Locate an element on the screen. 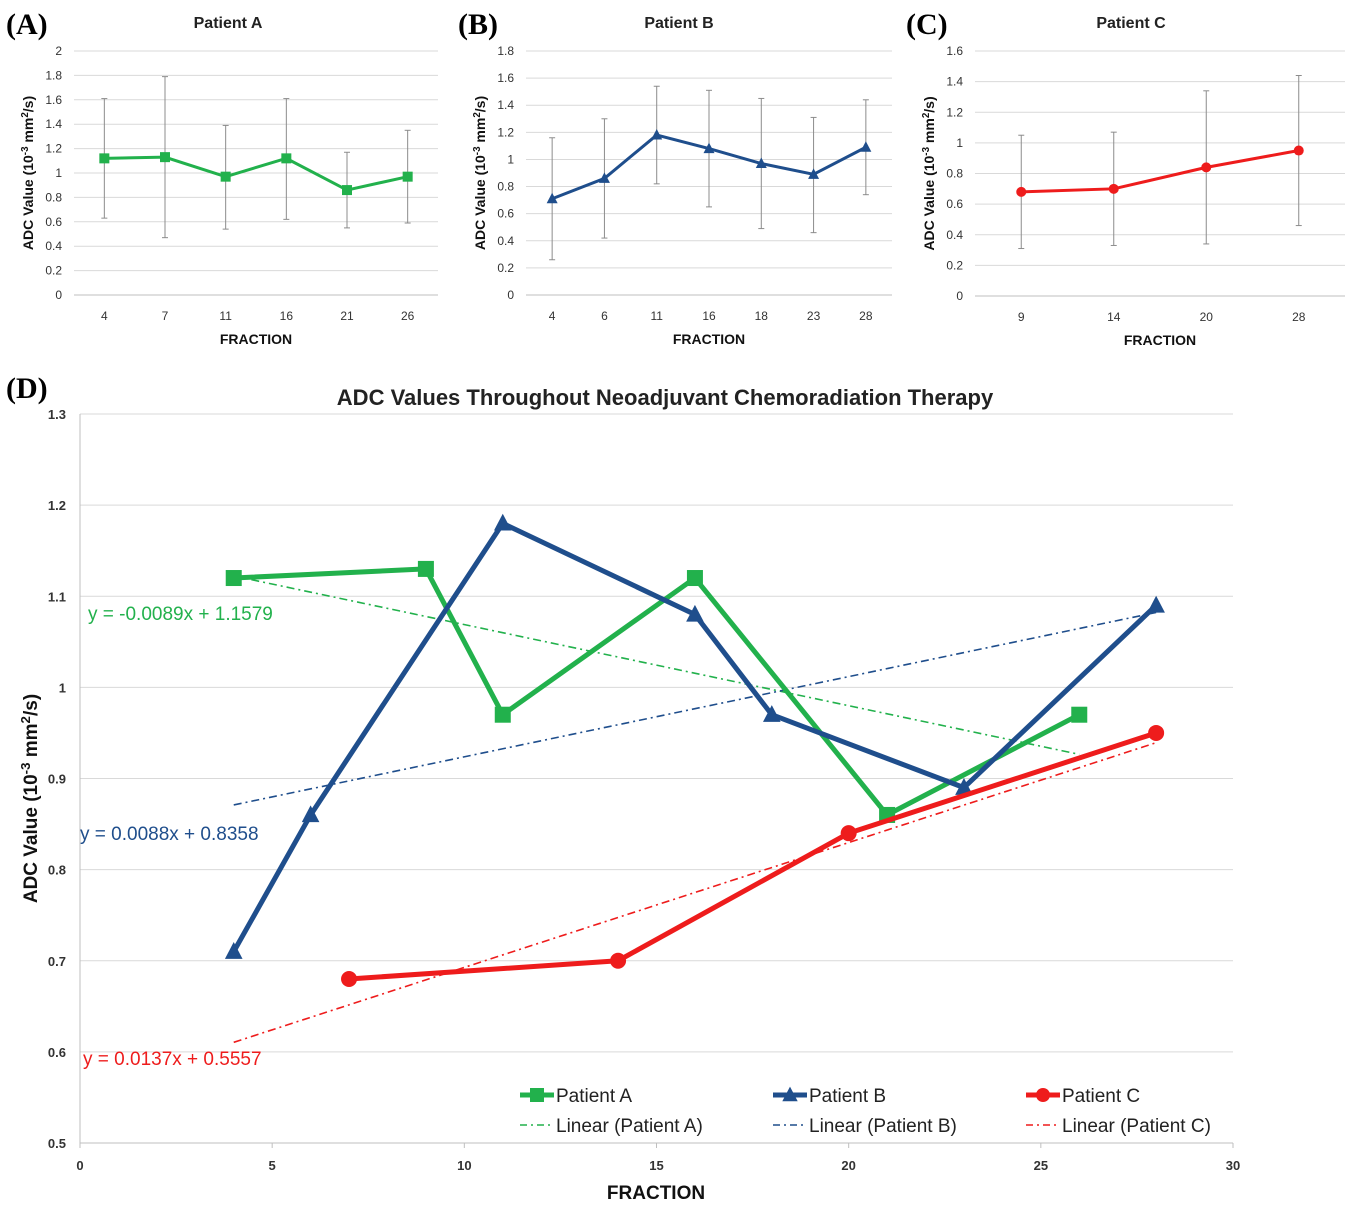  y-tick-label: 0.9 is located at coordinates (57, 779).